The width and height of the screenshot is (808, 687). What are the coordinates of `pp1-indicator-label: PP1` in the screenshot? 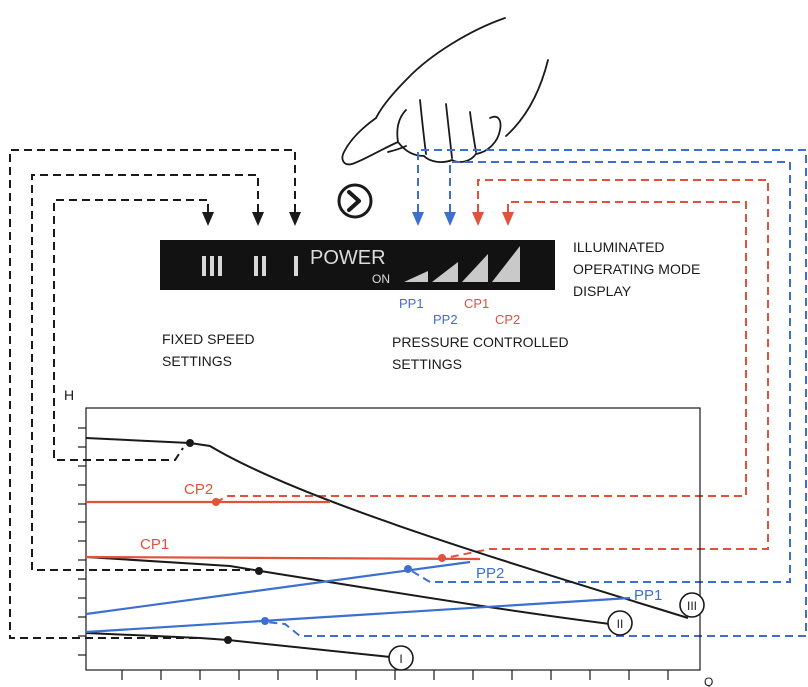 It's located at (411, 303).